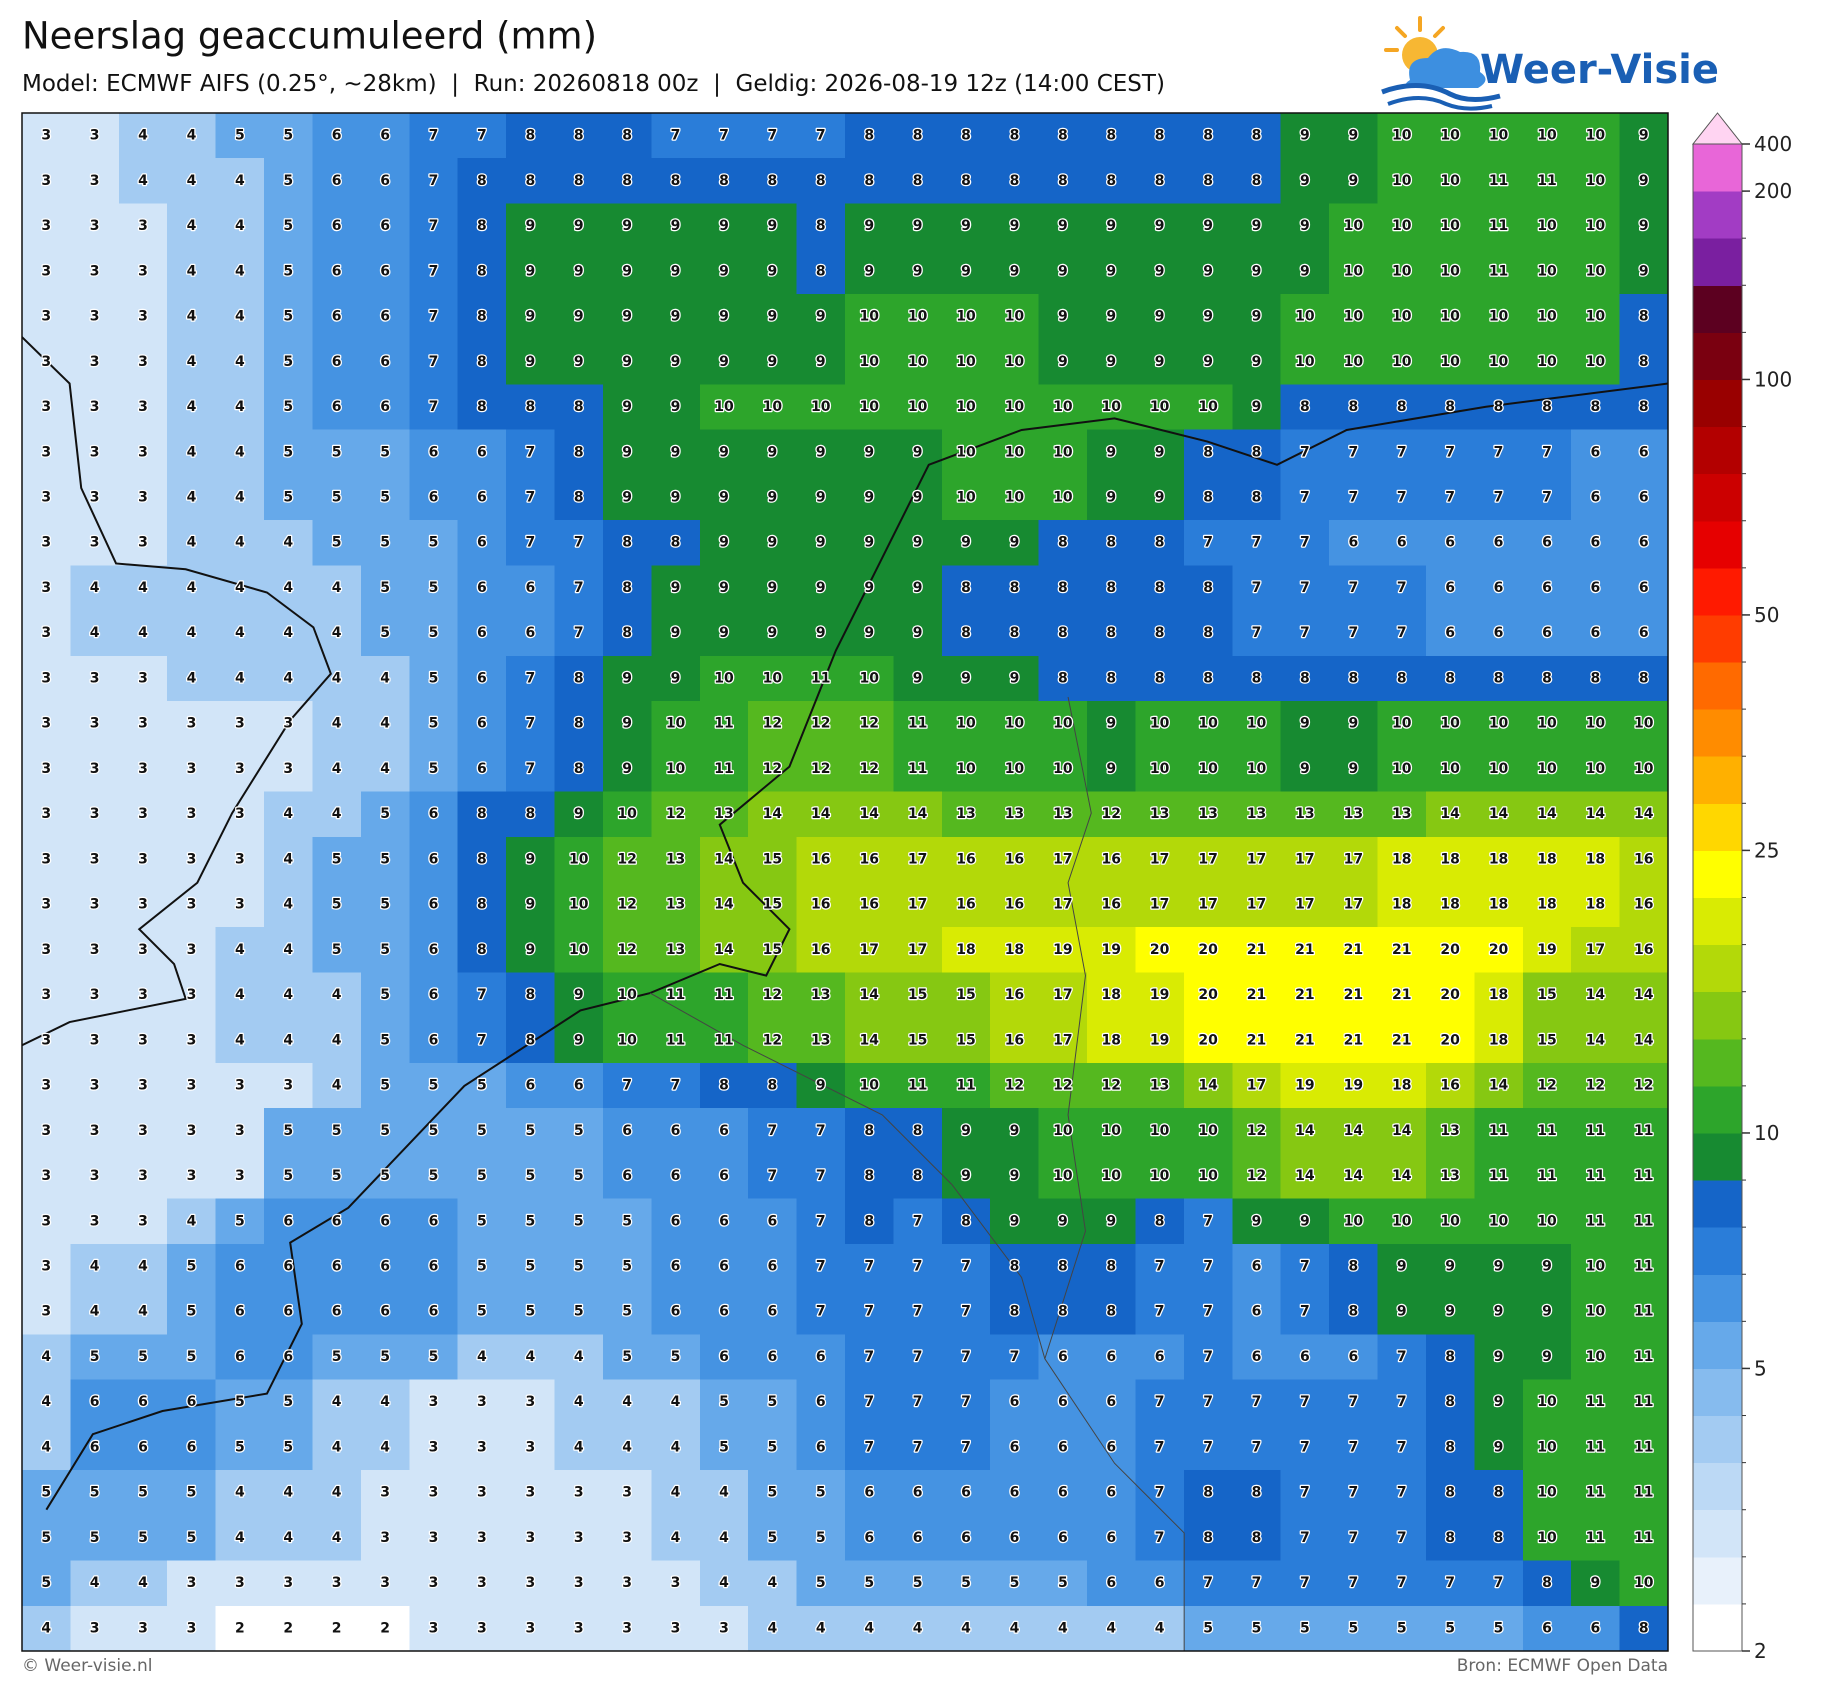 This screenshot has width=1824, height=1681. What do you see at coordinates (675, 1040) in the screenshot?
I see `precip-value: 11` at bounding box center [675, 1040].